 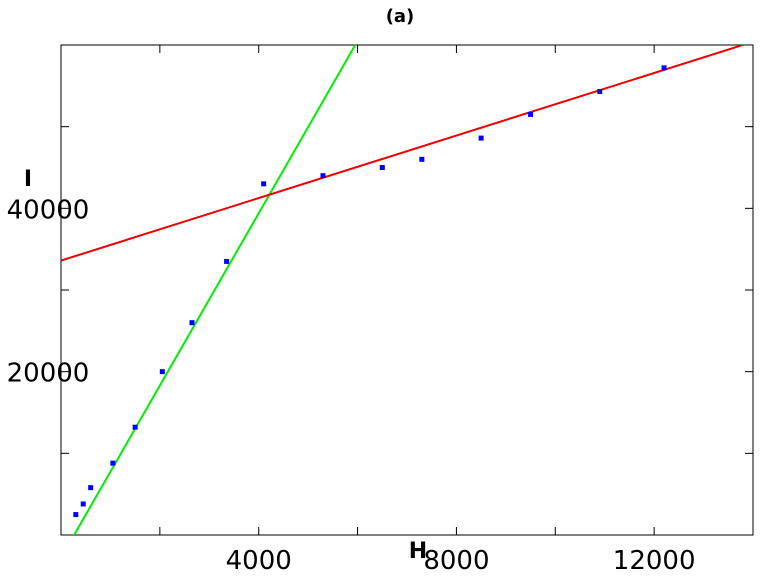 I want to click on y-tick-label: 20000, so click(x=48, y=374).